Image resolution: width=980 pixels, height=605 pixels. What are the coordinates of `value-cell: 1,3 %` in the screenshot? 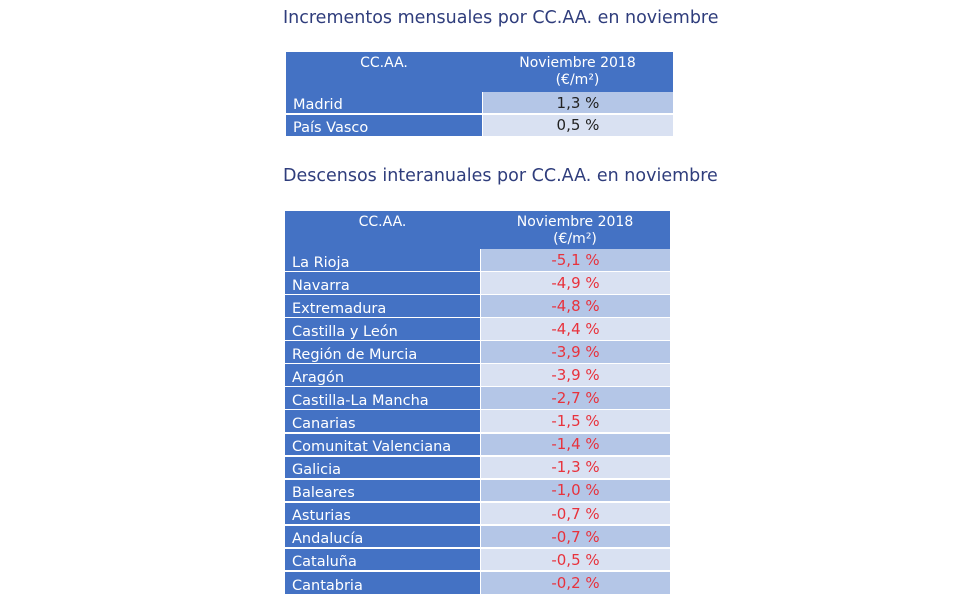 It's located at (577, 103).